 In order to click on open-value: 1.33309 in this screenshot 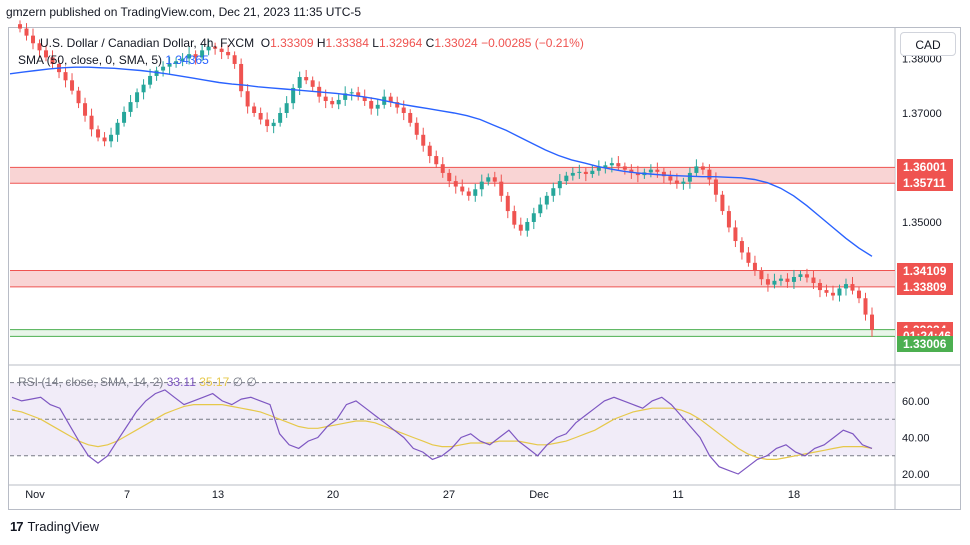, I will do `click(292, 43)`.